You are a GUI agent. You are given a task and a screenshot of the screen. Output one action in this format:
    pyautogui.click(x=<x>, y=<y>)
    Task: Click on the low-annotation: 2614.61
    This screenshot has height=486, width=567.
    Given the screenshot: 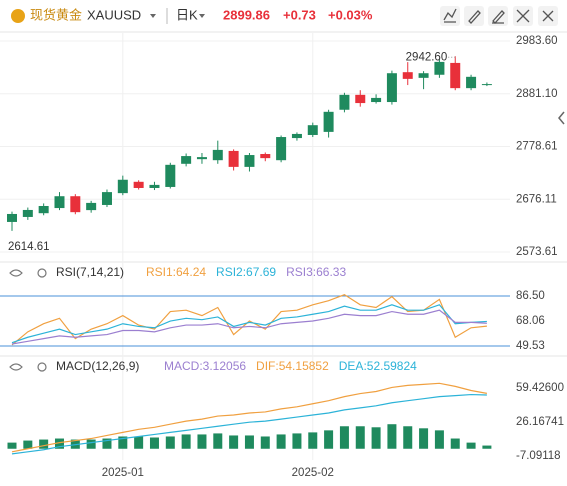 What is the action you would take?
    pyautogui.click(x=29, y=247)
    